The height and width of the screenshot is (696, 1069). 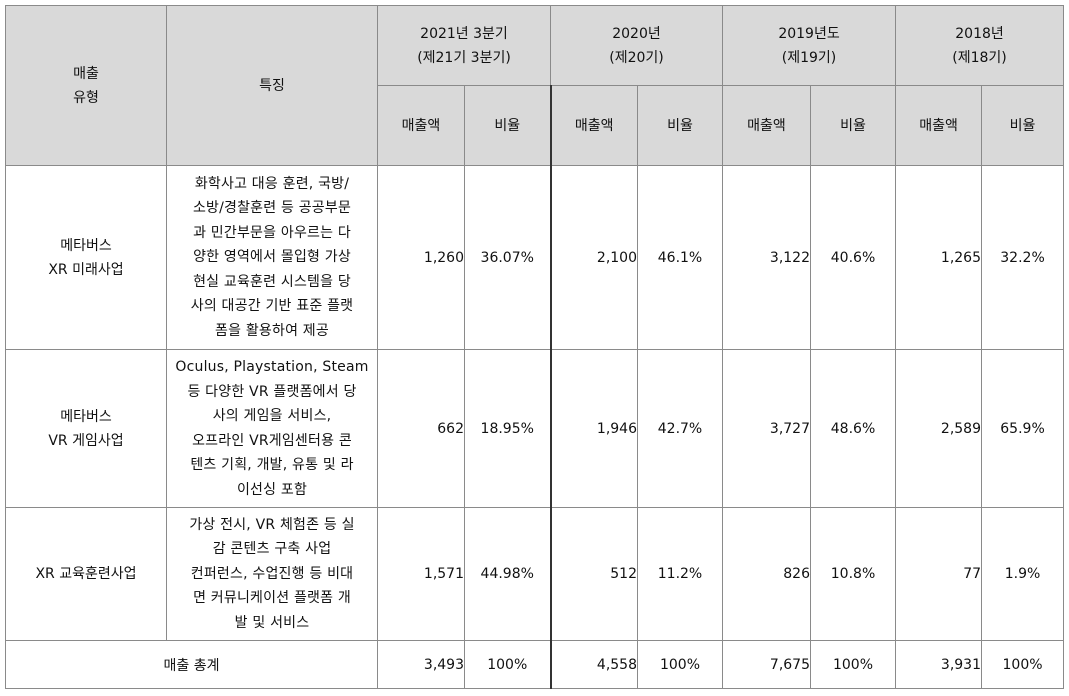 What do you see at coordinates (809, 57) in the screenshot?
I see `period-term: (제19기)` at bounding box center [809, 57].